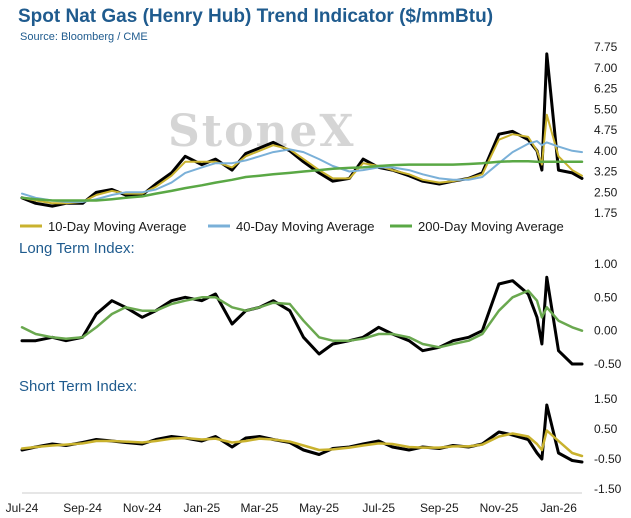 The image size is (631, 518). What do you see at coordinates (142, 508) in the screenshot?
I see `x-tick-label: Nov-24` at bounding box center [142, 508].